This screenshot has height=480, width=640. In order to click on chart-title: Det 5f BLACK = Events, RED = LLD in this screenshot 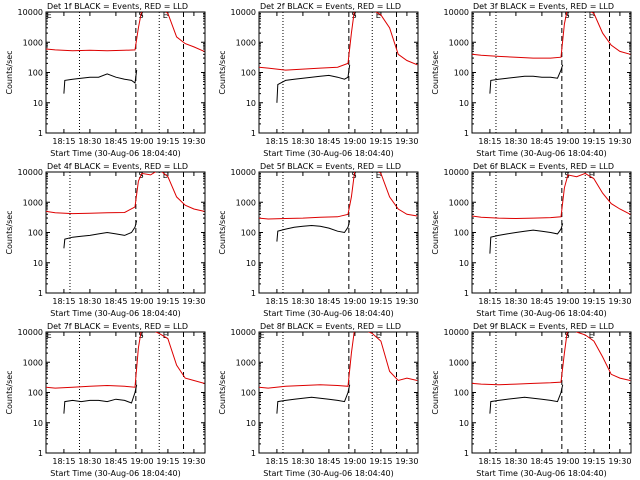, I will do `click(330, 166)`.